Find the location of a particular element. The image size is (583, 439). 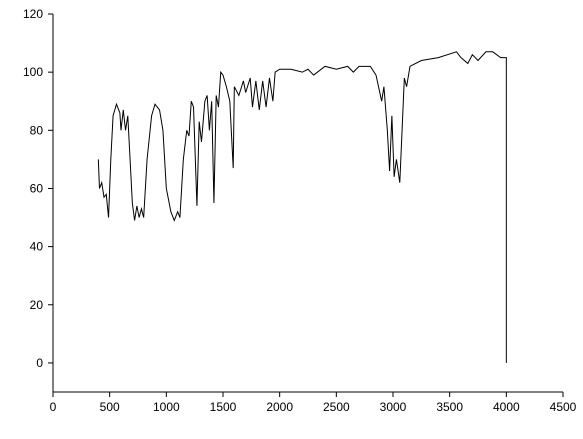

y-tick-label: 20 is located at coordinates (37, 305).